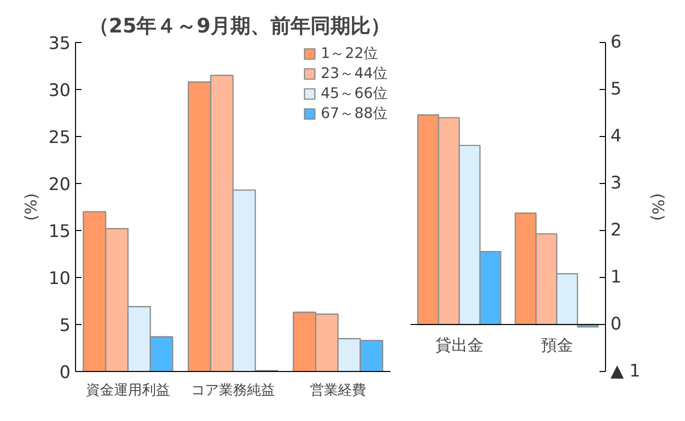 The width and height of the screenshot is (685, 421). Describe the element at coordinates (233, 390) in the screenshot. I see `x-tick-label: コア業務純益` at that location.